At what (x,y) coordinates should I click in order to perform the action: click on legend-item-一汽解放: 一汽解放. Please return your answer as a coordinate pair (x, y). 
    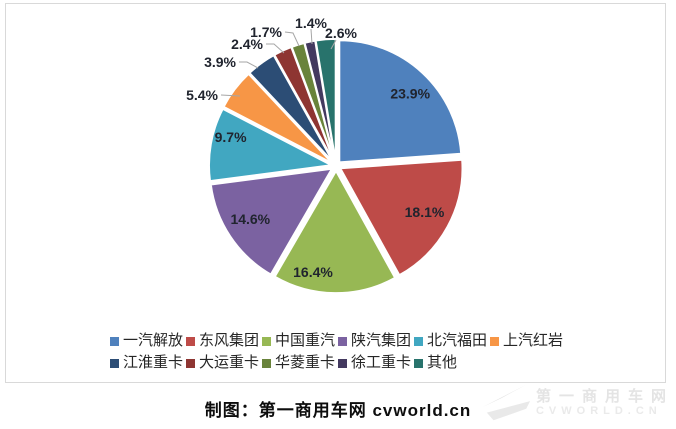
    Looking at the image, I should click on (148, 341).